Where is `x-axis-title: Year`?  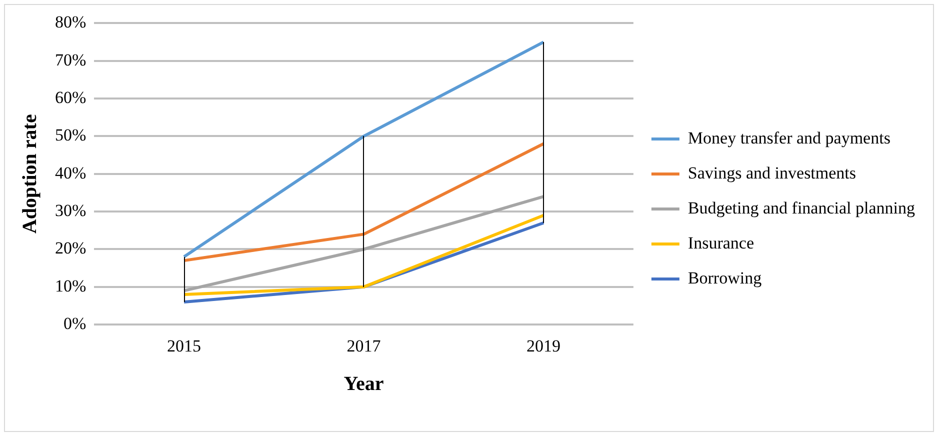 x-axis-title: Year is located at coordinates (364, 384).